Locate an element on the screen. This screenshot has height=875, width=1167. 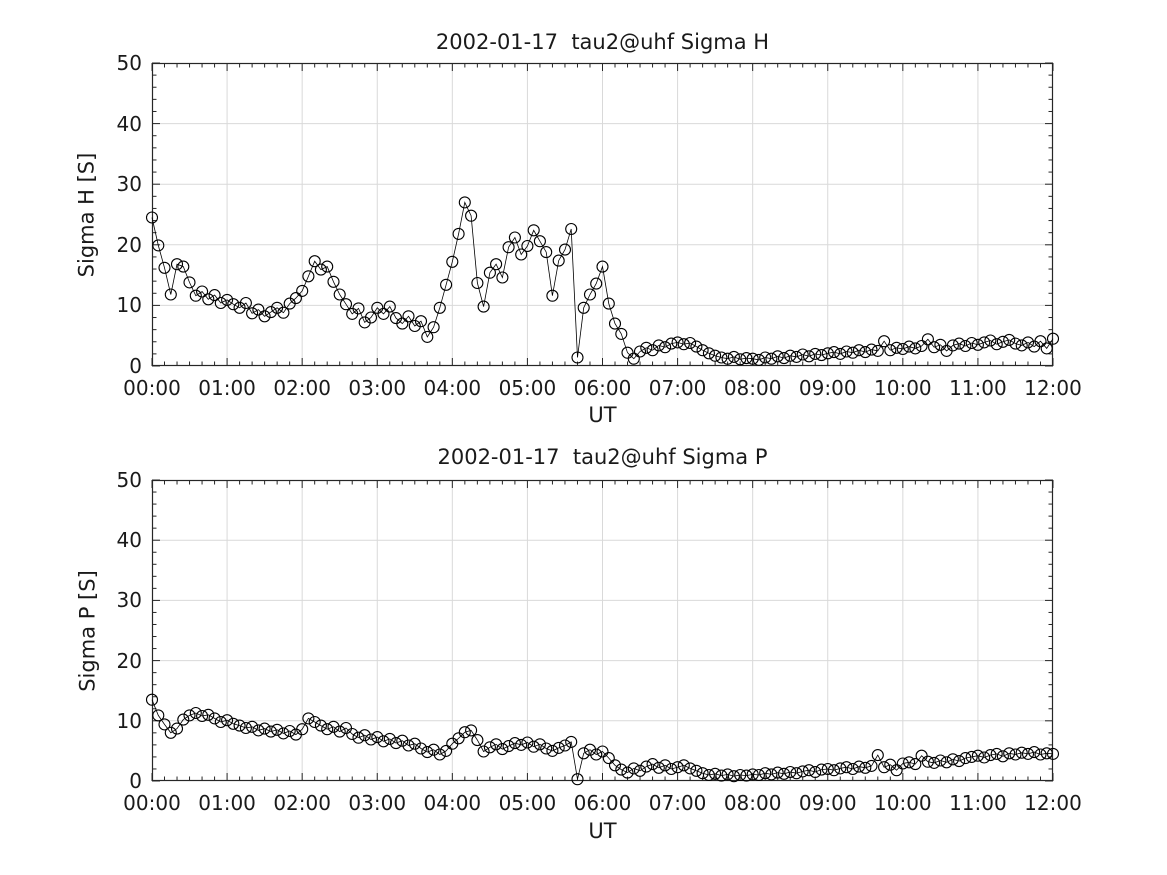
sigma-p-x-axis-label: UT is located at coordinates (602, 831).